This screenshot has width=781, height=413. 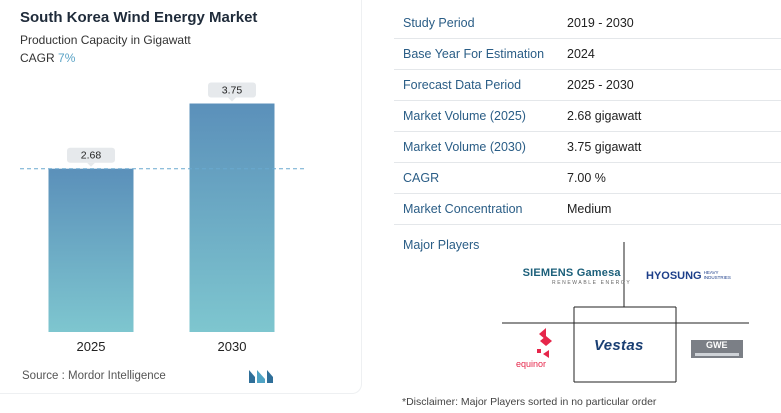 I want to click on siemens-gamesa-logo: SIEMENS Gamesa RENEWABLE ENERGY, so click(x=571, y=276).